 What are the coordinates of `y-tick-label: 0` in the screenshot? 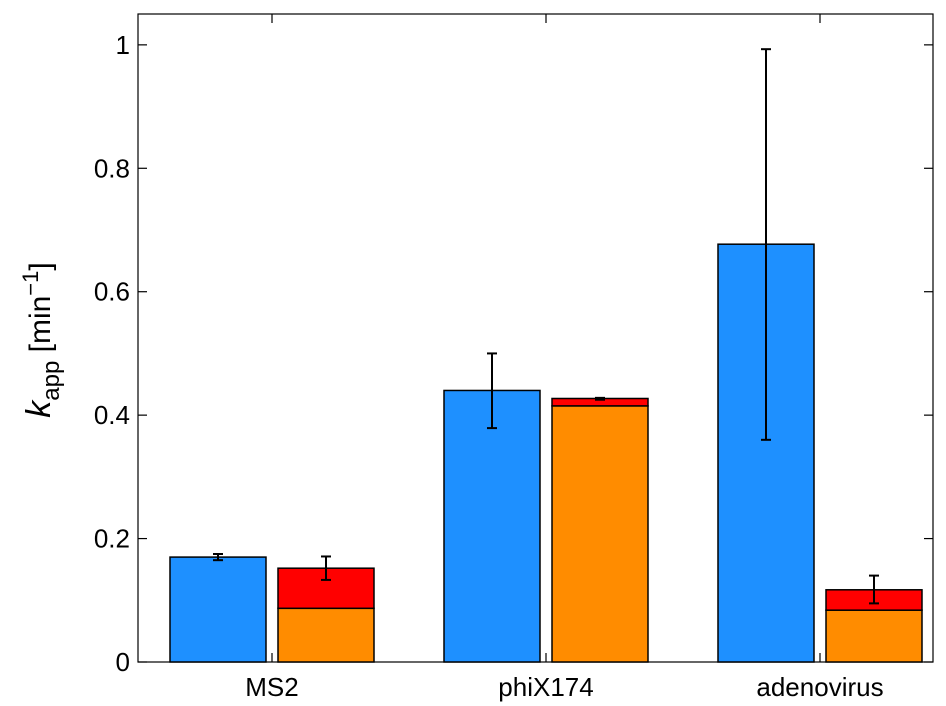 It's located at (123, 662).